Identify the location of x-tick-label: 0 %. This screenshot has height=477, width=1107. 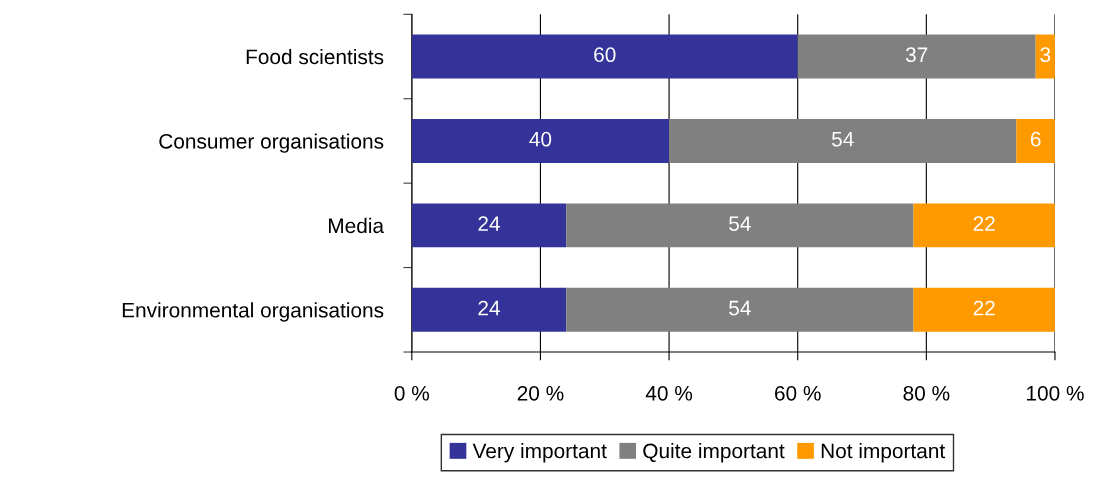
(412, 393).